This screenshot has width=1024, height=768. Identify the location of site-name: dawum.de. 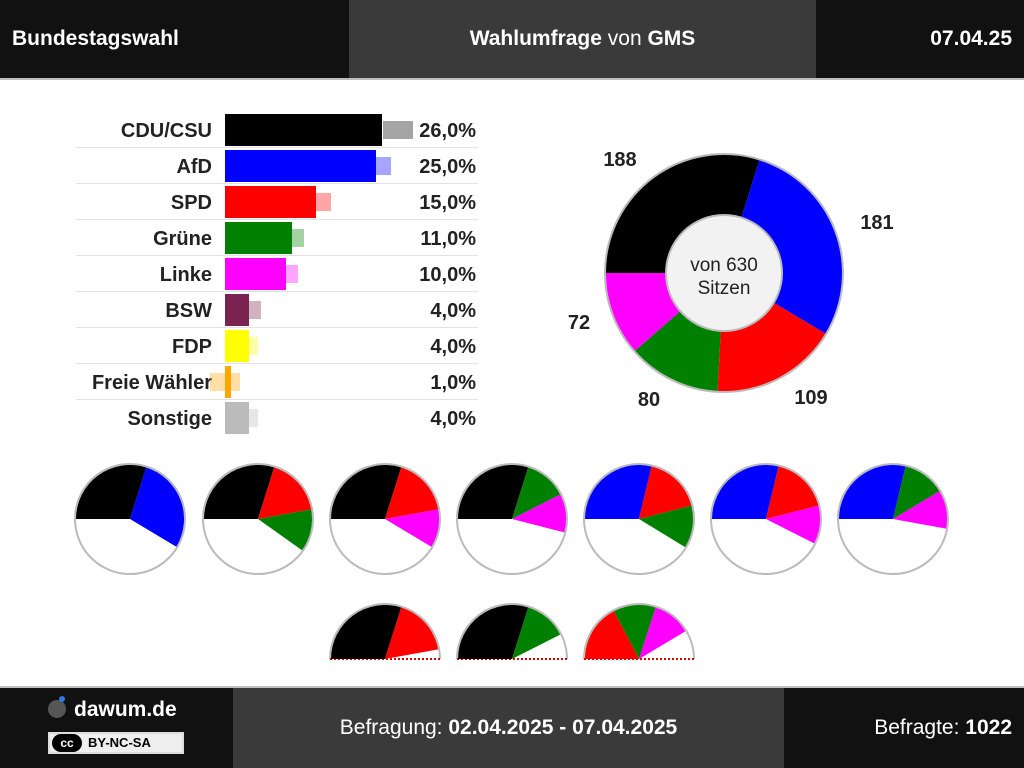
(125, 709).